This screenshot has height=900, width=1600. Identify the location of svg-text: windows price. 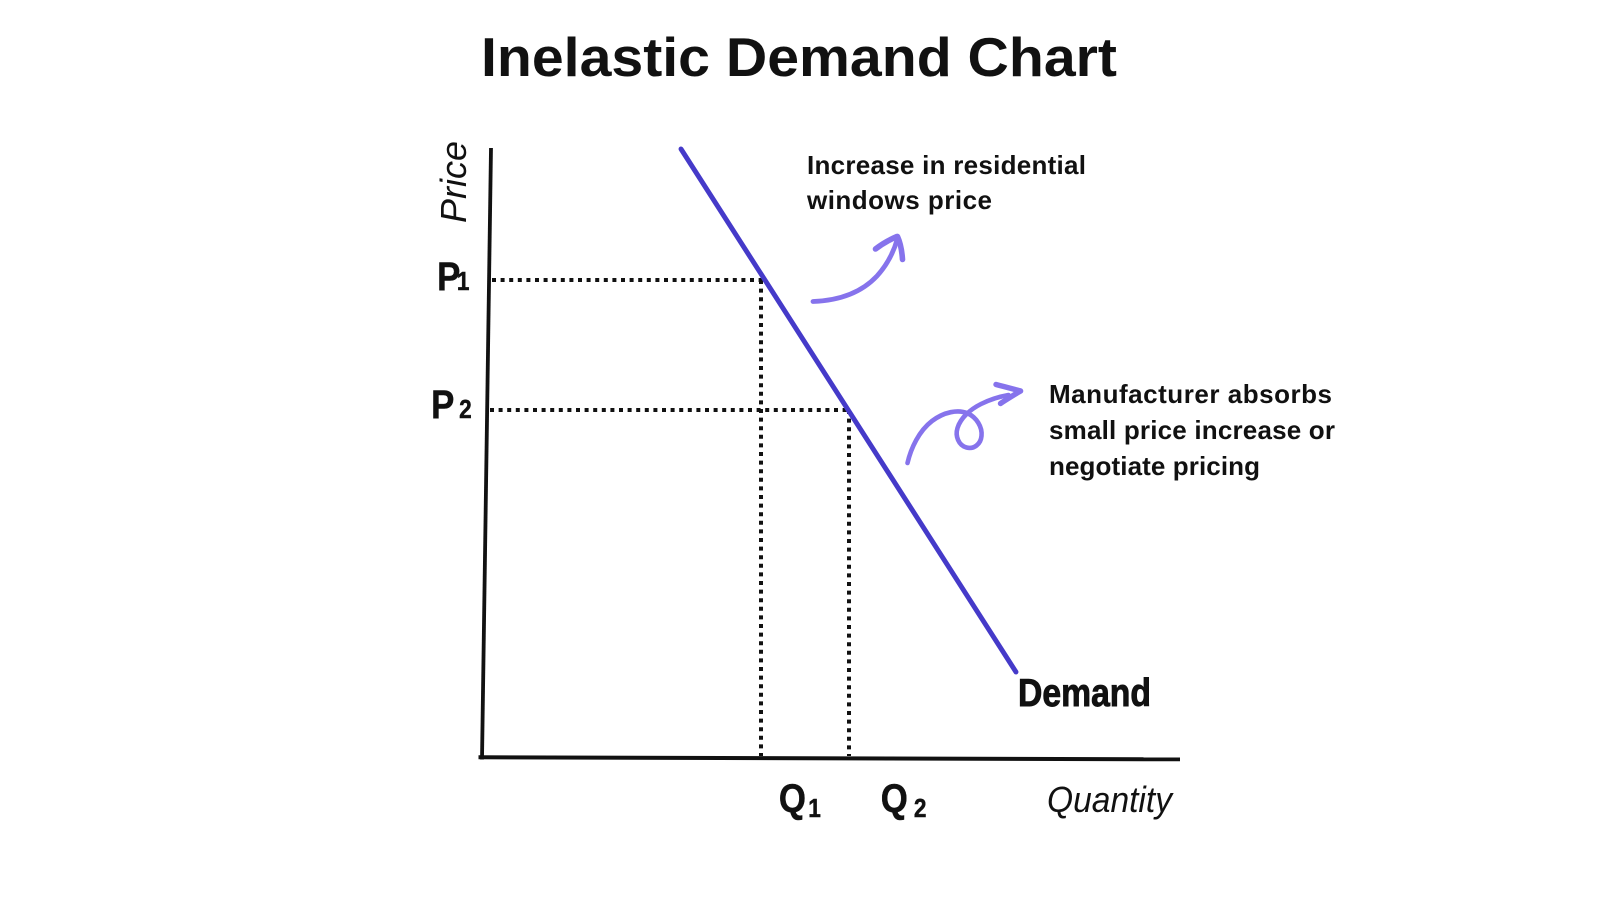
(899, 200).